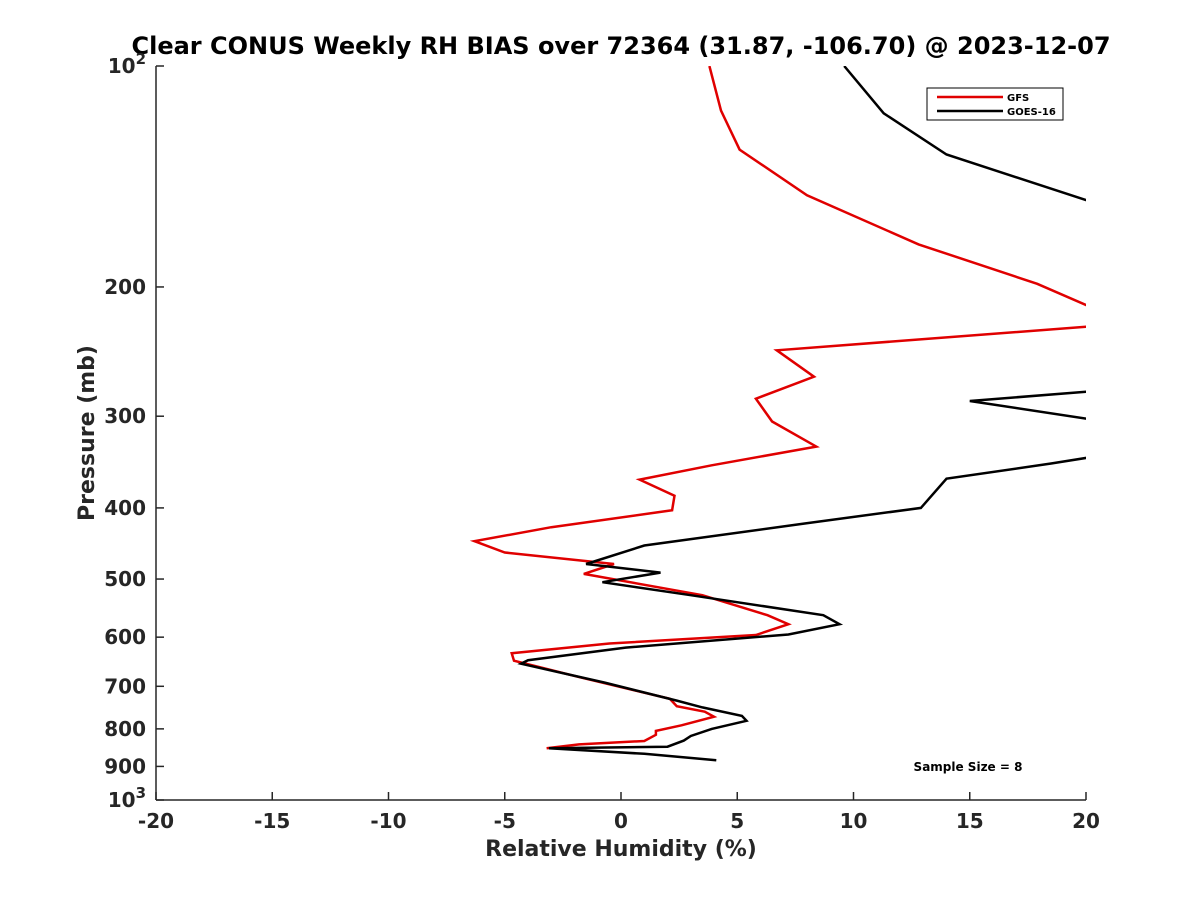 The image size is (1200, 900). What do you see at coordinates (970, 821) in the screenshot?
I see `x-tick-label: 15` at bounding box center [970, 821].